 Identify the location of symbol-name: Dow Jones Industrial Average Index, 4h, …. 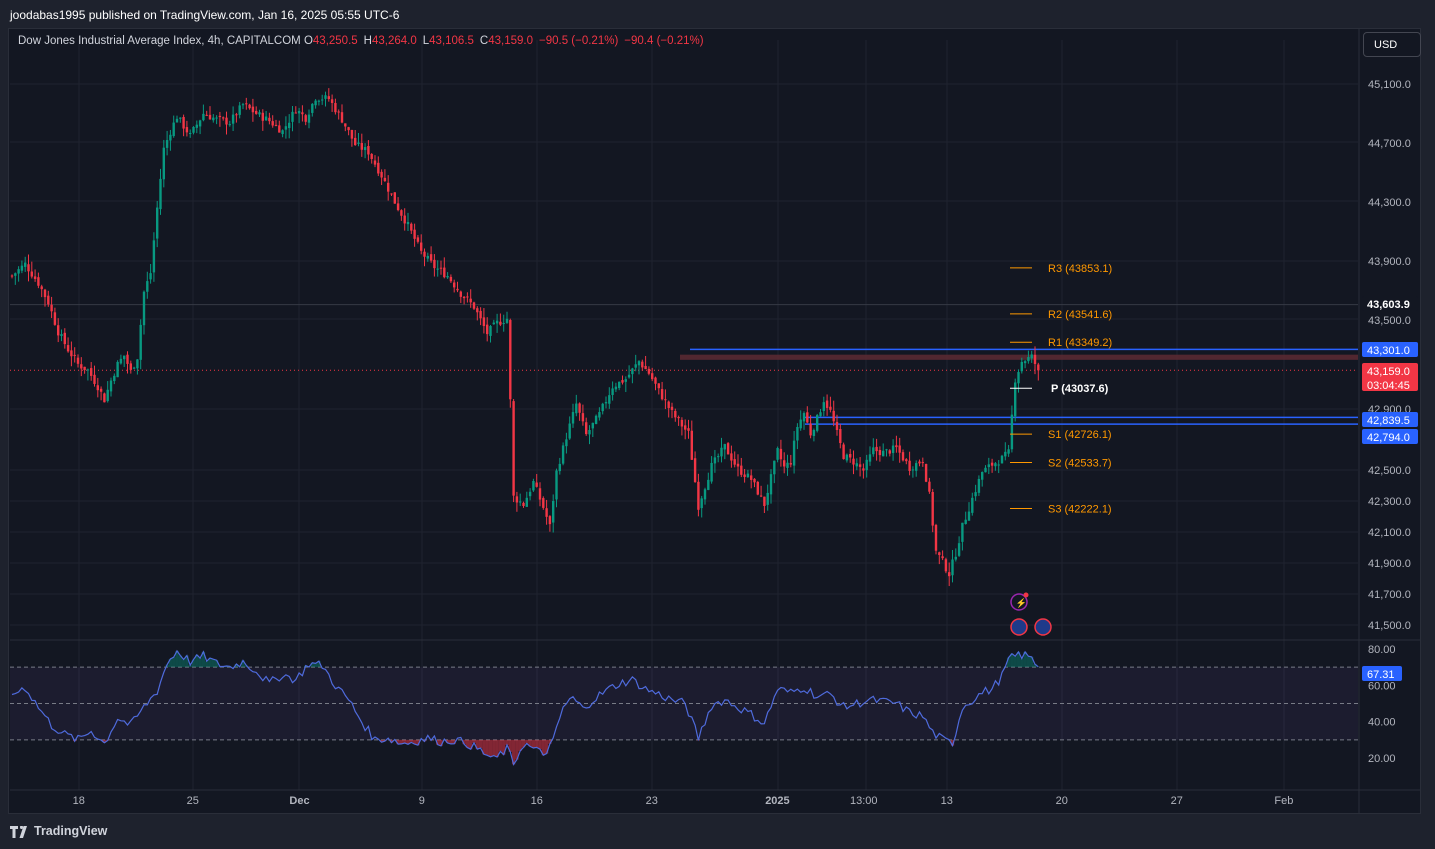
(159, 41).